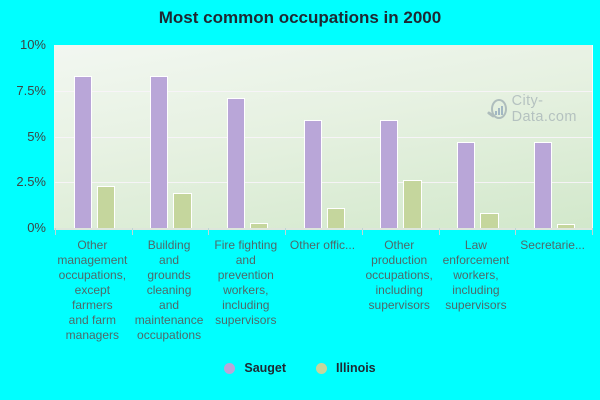 The height and width of the screenshot is (400, 600). What do you see at coordinates (323, 137) in the screenshot?
I see `gridline-5%` at bounding box center [323, 137].